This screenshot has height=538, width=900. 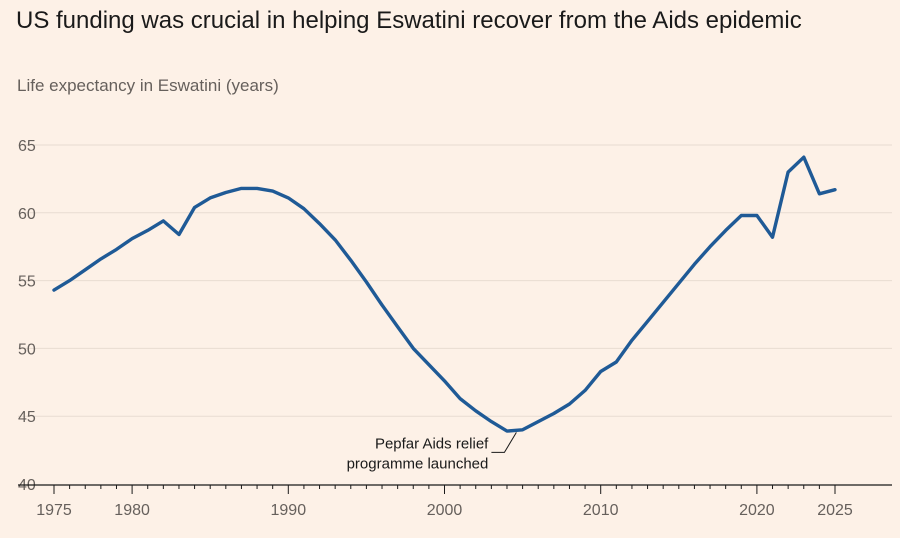 I want to click on x-tick-label: 2010, so click(x=601, y=510).